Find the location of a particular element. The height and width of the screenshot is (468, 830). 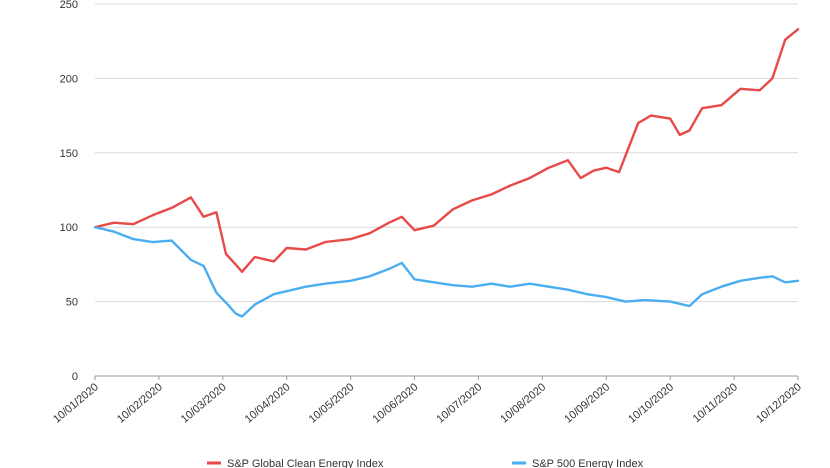

x-tick-label: 10/10/2020 is located at coordinates (651, 403).